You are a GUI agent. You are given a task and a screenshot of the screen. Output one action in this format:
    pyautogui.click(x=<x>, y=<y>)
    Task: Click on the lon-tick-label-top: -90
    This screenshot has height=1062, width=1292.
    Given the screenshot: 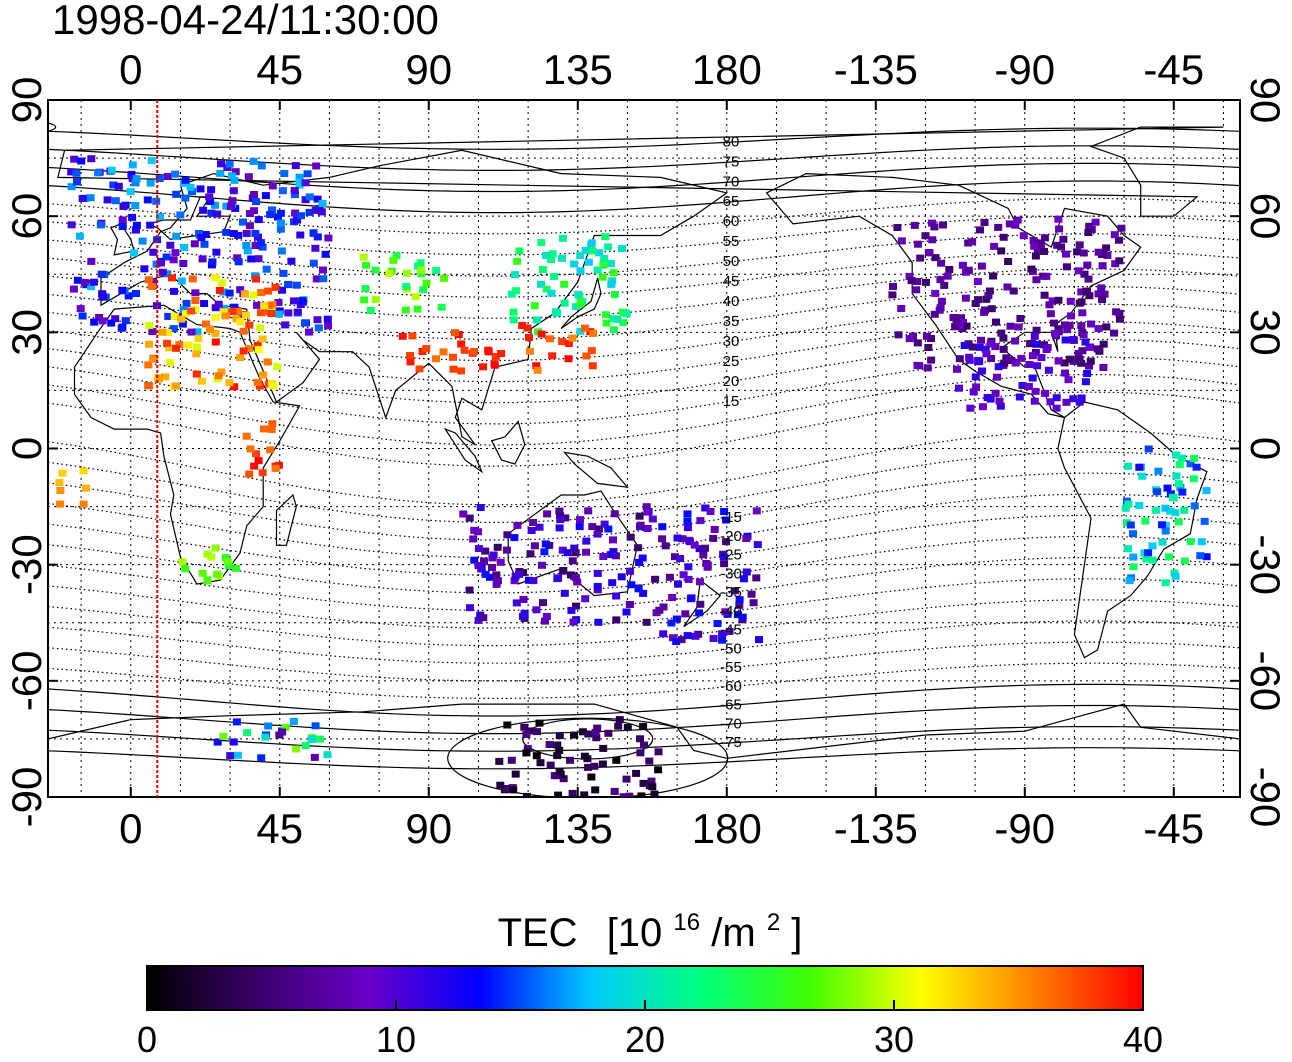 What is the action you would take?
    pyautogui.click(x=1024, y=69)
    